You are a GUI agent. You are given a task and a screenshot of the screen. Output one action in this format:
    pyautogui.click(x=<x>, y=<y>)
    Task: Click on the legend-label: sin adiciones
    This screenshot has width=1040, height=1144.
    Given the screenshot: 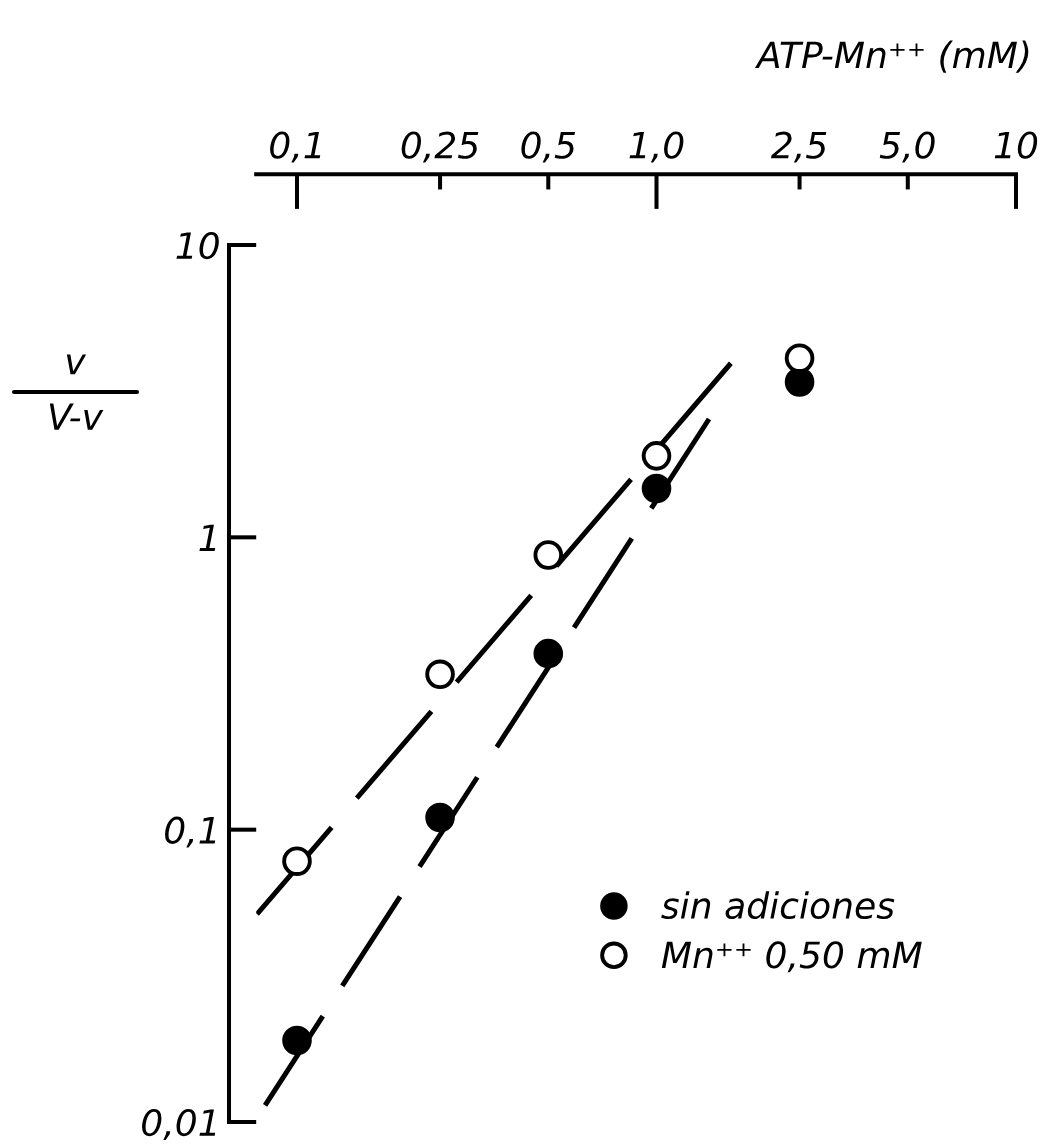 What is the action you would take?
    pyautogui.click(x=778, y=905)
    